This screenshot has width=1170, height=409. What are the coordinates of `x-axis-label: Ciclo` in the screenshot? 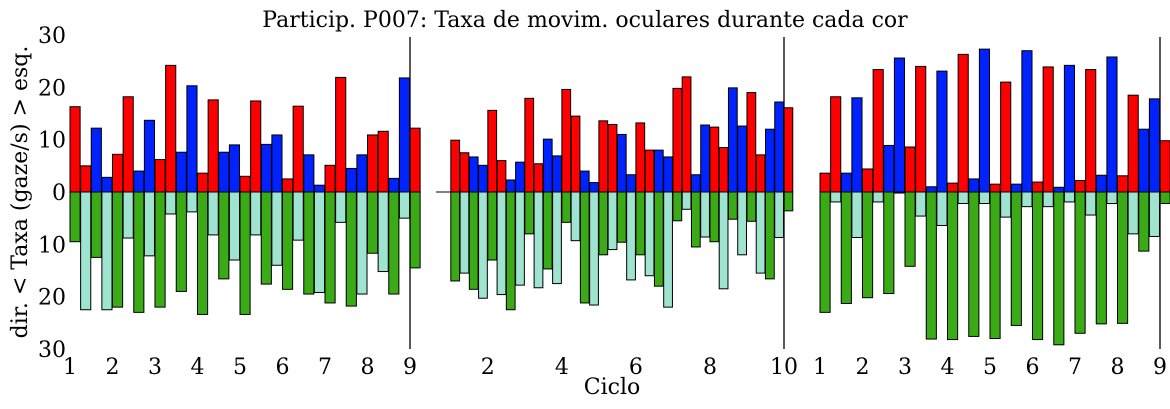 It's located at (612, 387).